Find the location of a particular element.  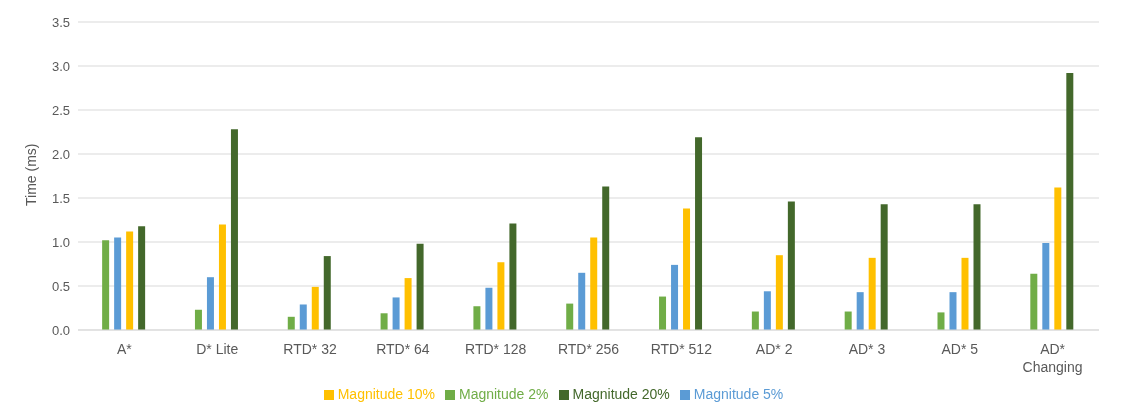

y-tick-label: 2.5 is located at coordinates (60, 110).